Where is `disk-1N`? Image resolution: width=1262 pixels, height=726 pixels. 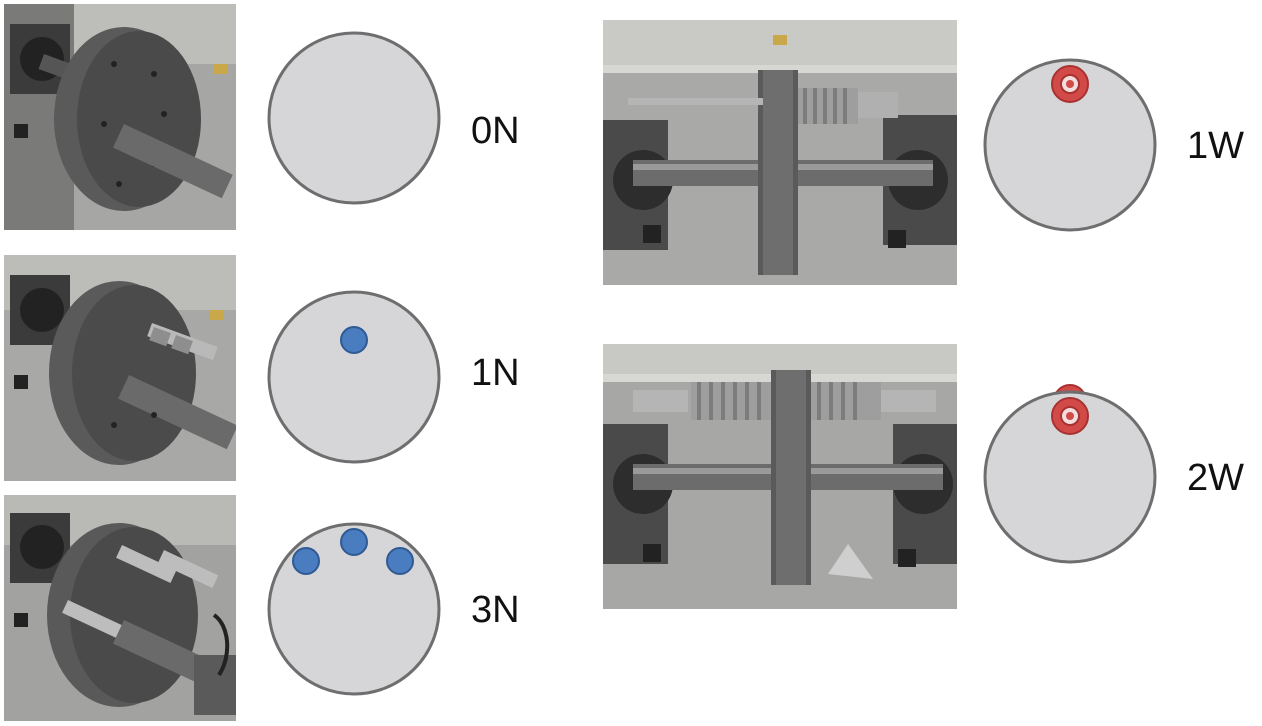
disk-1N is located at coordinates (354, 377).